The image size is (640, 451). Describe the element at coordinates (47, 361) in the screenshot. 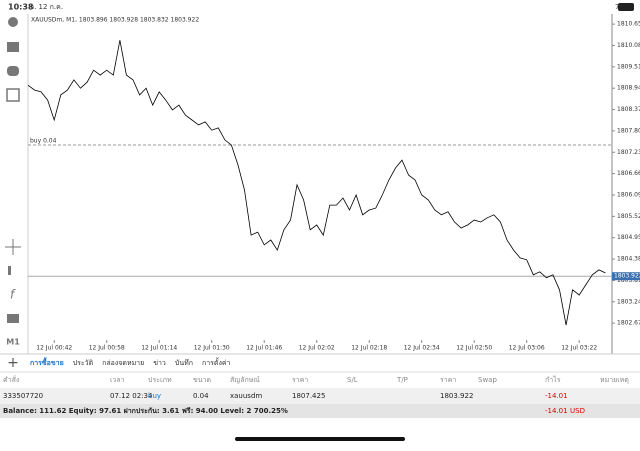

I see `tab: การซื้อขาย` at that location.